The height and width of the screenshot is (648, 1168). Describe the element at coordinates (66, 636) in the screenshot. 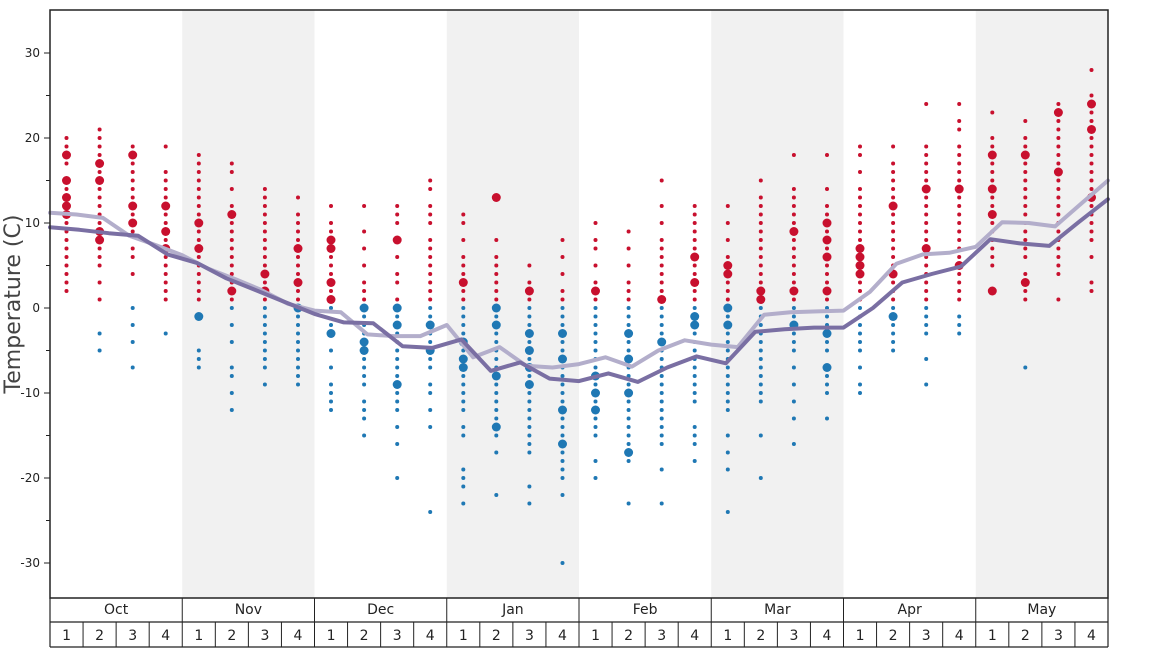

I see `week-label: 1` at that location.